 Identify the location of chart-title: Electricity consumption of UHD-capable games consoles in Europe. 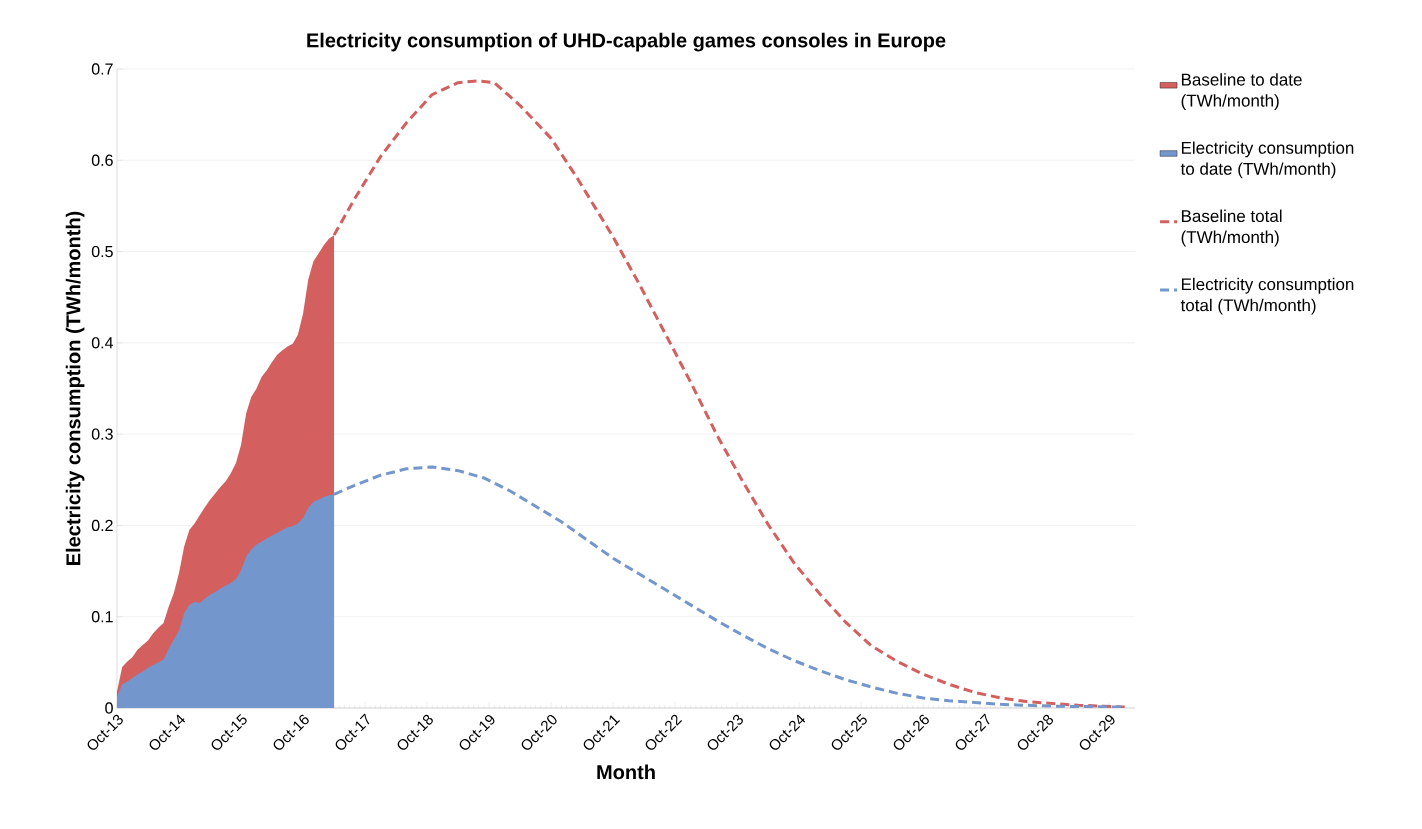
(626, 42).